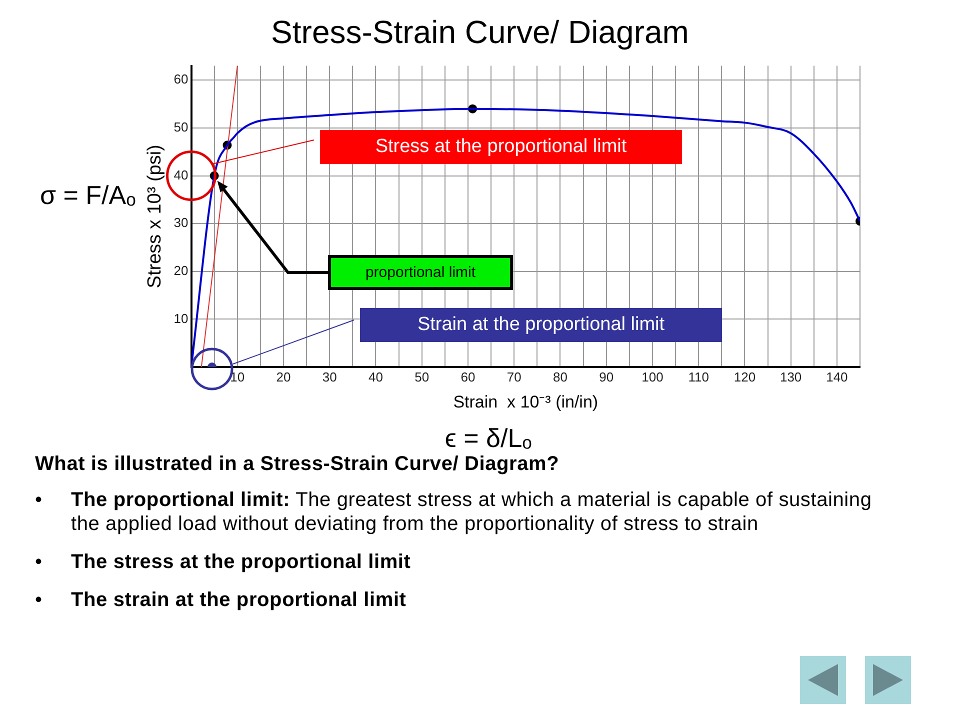 The width and height of the screenshot is (960, 720). Describe the element at coordinates (514, 376) in the screenshot. I see `x-tick-label: 70` at that location.